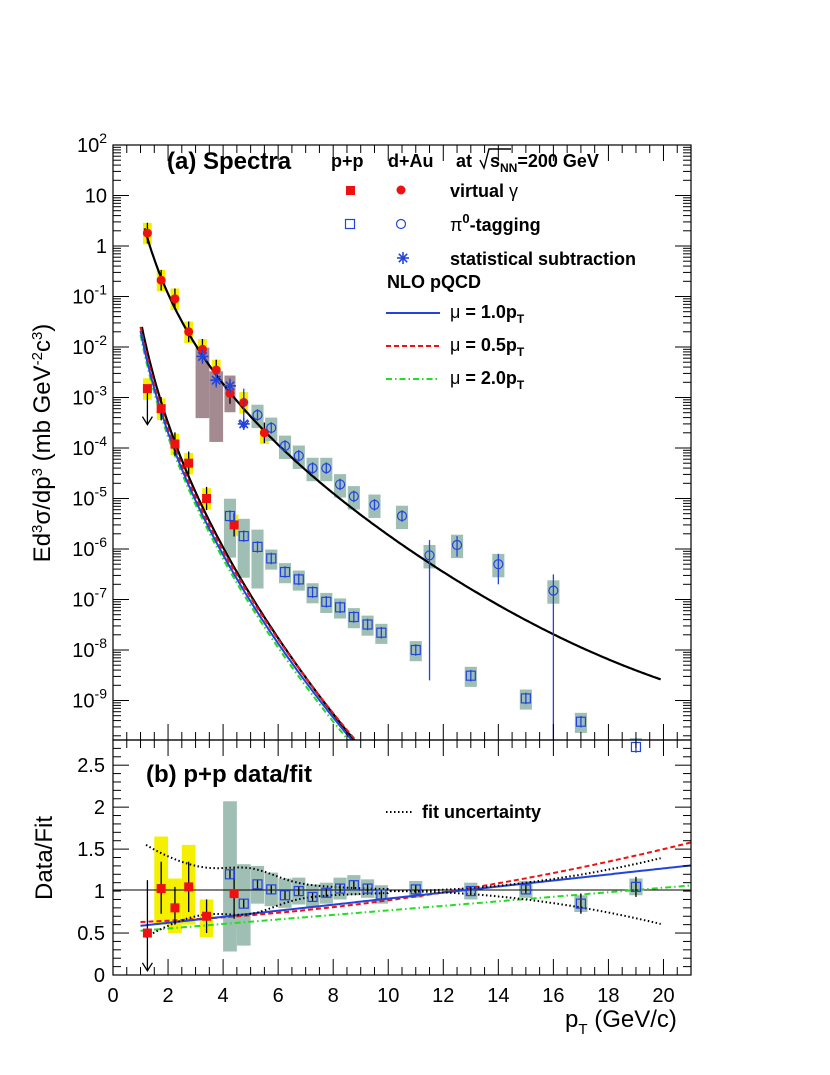 This screenshot has height=1075, width=830. What do you see at coordinates (487, 347) in the screenshot?
I see `legend-mu05: μ = 0.5pT` at bounding box center [487, 347].